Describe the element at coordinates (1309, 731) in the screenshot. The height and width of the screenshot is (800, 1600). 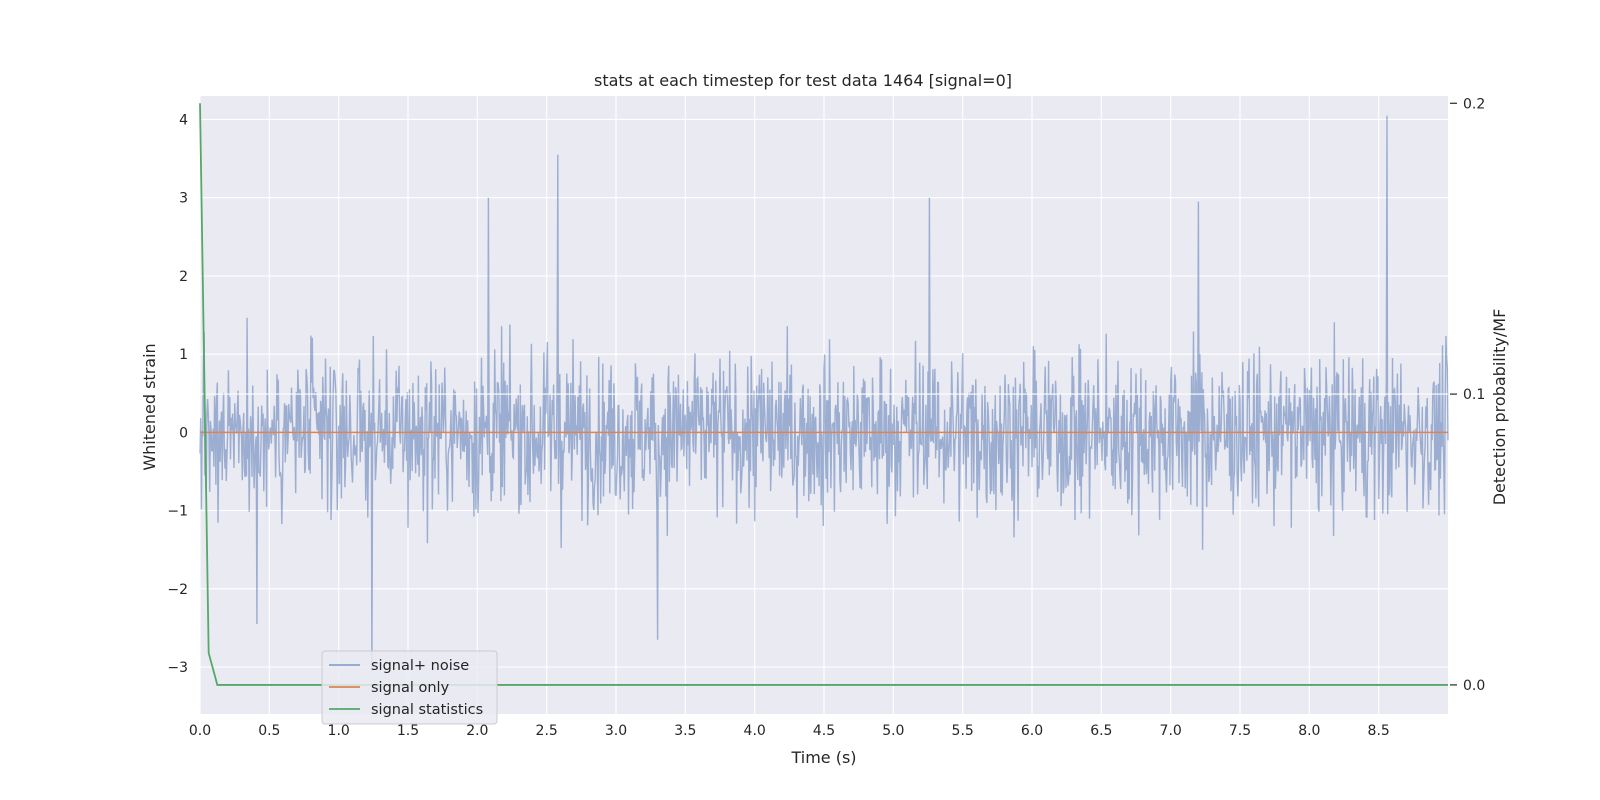
I see `x-tick-label: 8.0` at that location.